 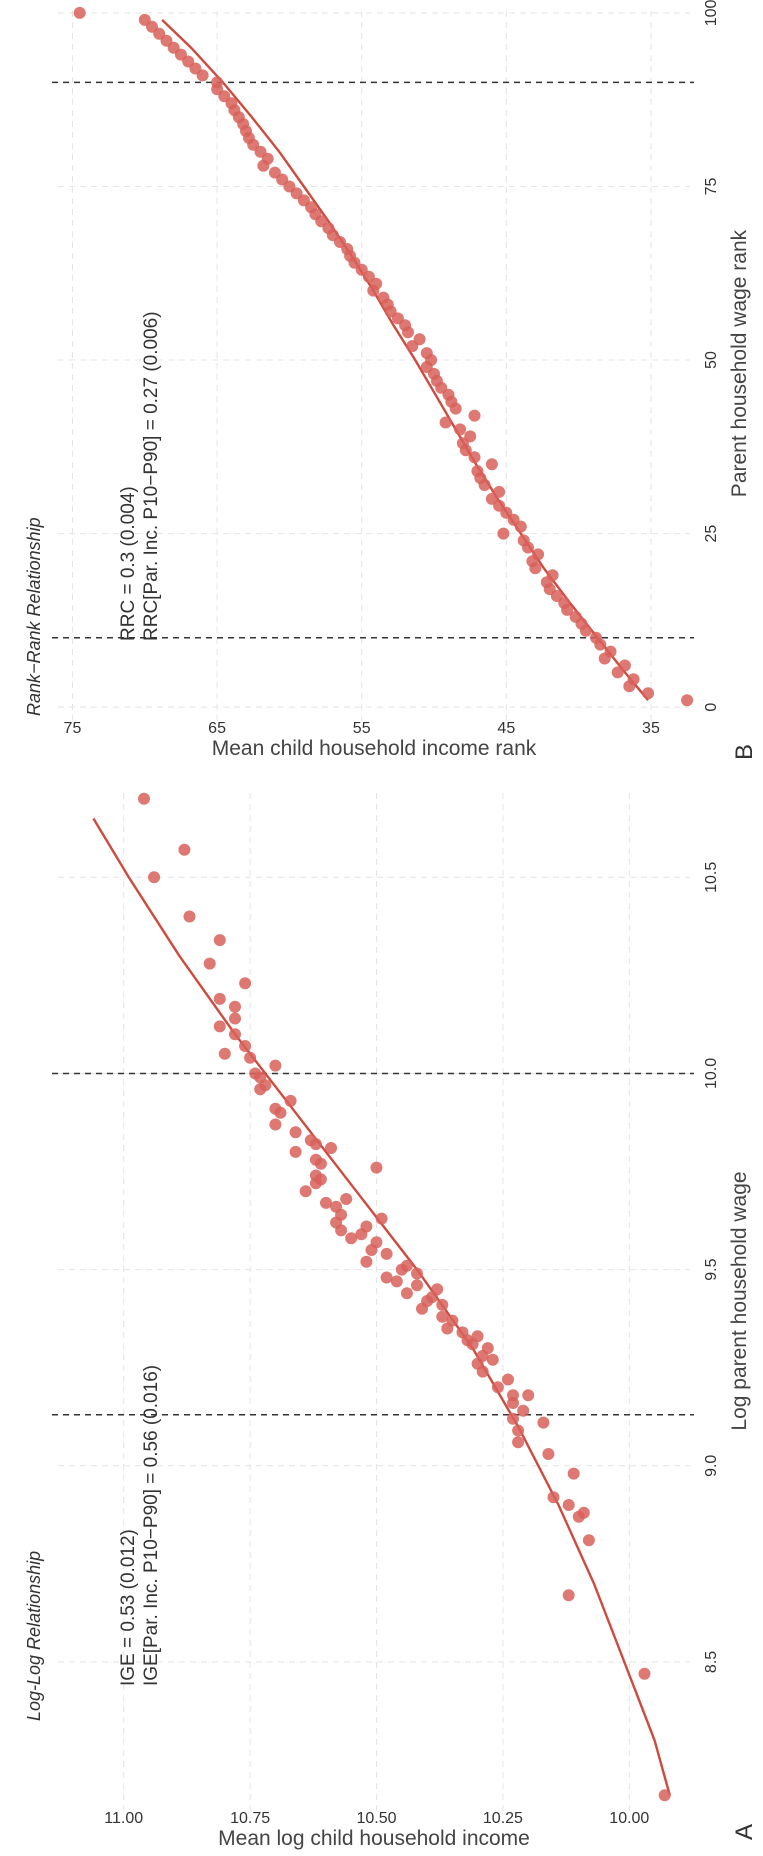 What do you see at coordinates (711, 13) in the screenshot?
I see `panel-b-x-tick-label: 100` at bounding box center [711, 13].